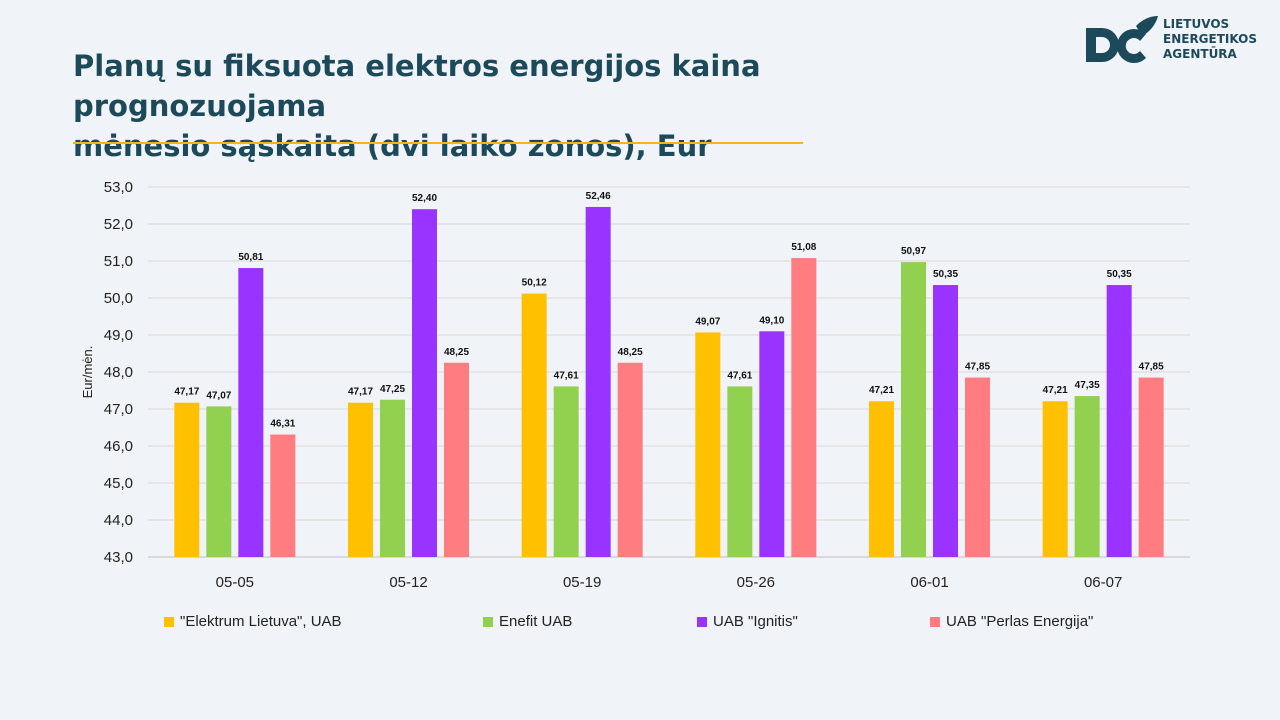  I want to click on x-tick-label: 05-19, so click(582, 582).